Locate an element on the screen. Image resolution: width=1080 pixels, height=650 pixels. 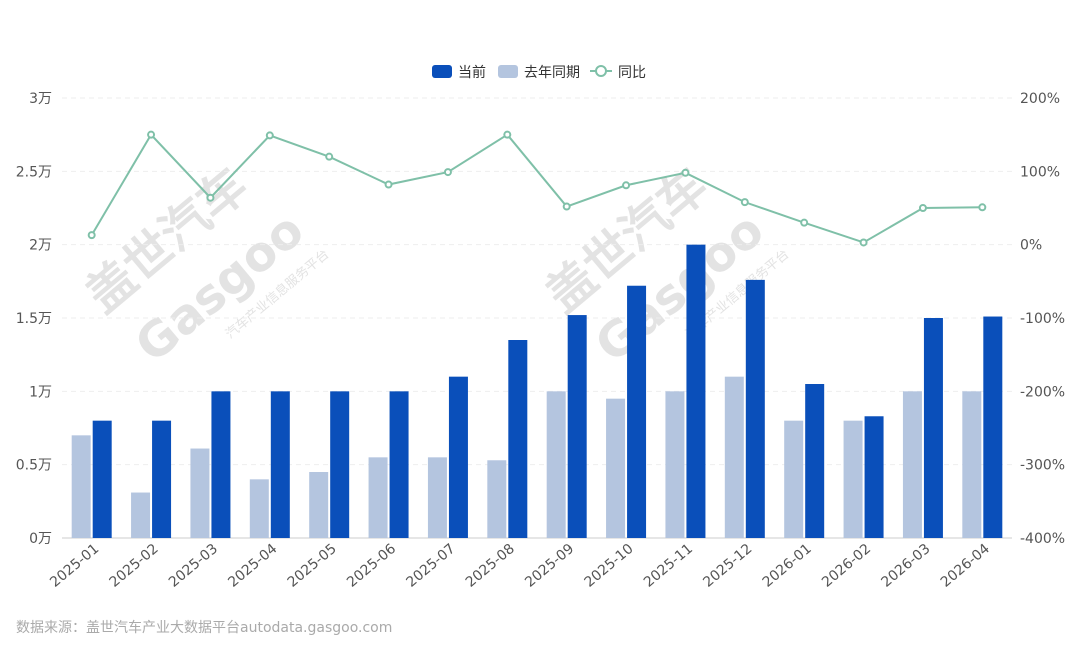
legend-label: 当前 is located at coordinates (472, 72).